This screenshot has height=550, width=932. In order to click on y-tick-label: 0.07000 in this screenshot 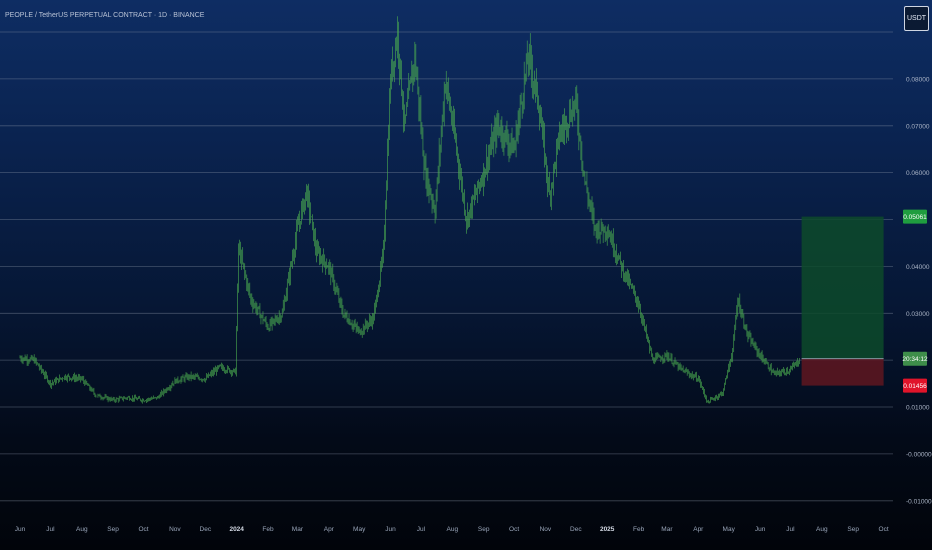, I will do `click(918, 126)`.